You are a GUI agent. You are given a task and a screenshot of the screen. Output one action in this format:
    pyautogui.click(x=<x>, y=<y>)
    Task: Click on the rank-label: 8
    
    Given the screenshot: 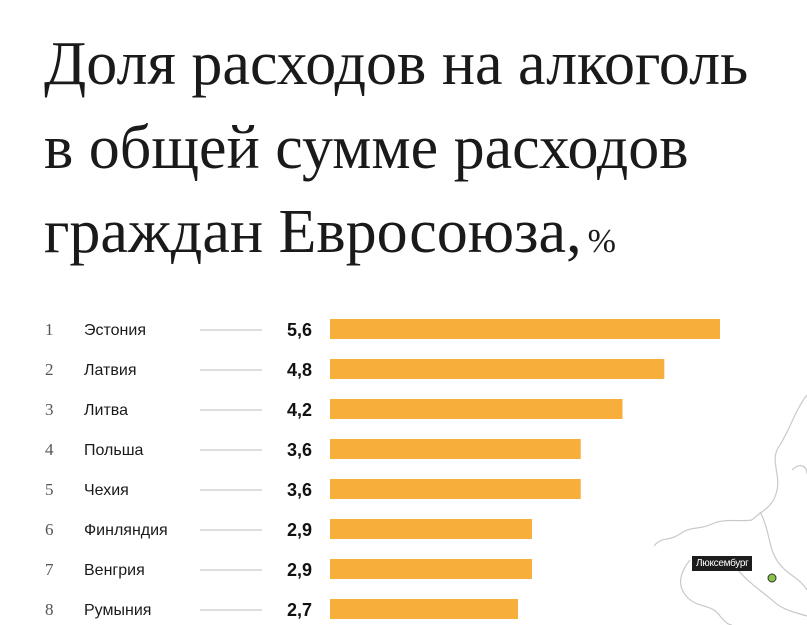 What is the action you would take?
    pyautogui.click(x=49, y=609)
    